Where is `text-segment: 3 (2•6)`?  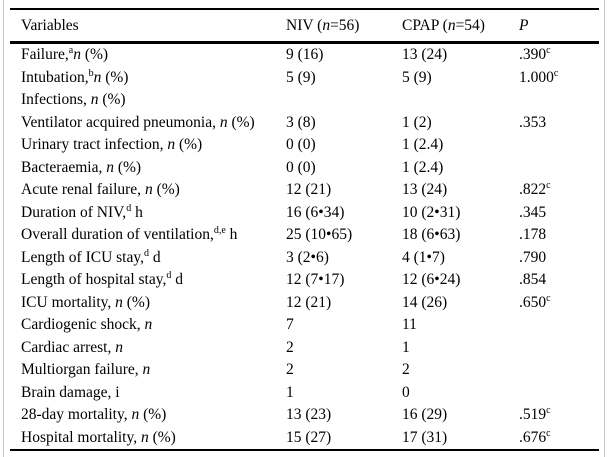
text-segment: 3 (2•6) is located at coordinates (307, 257).